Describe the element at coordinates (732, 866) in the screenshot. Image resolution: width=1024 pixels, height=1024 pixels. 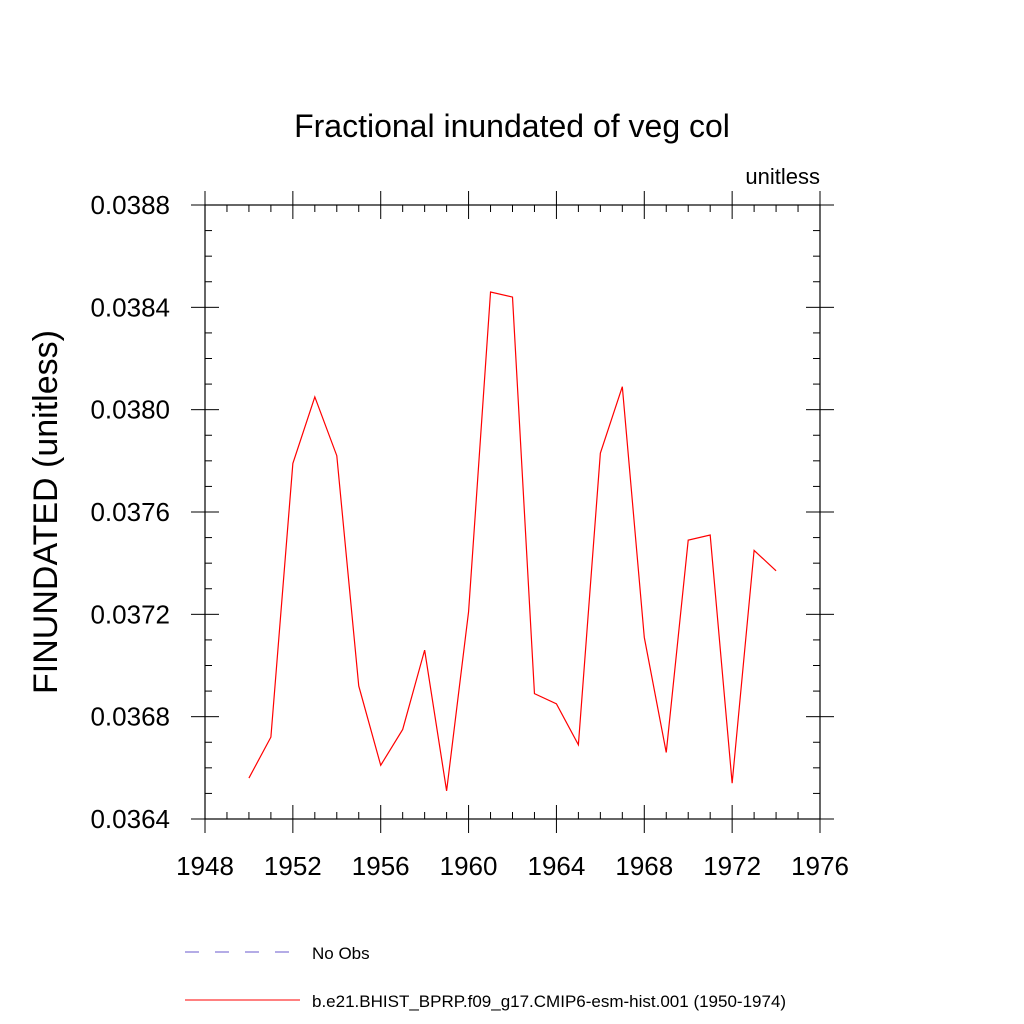
I see `x-tick-label: 1972` at that location.